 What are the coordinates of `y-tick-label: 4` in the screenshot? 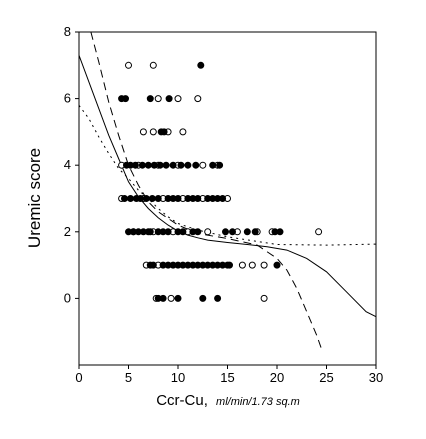 It's located at (67, 164).